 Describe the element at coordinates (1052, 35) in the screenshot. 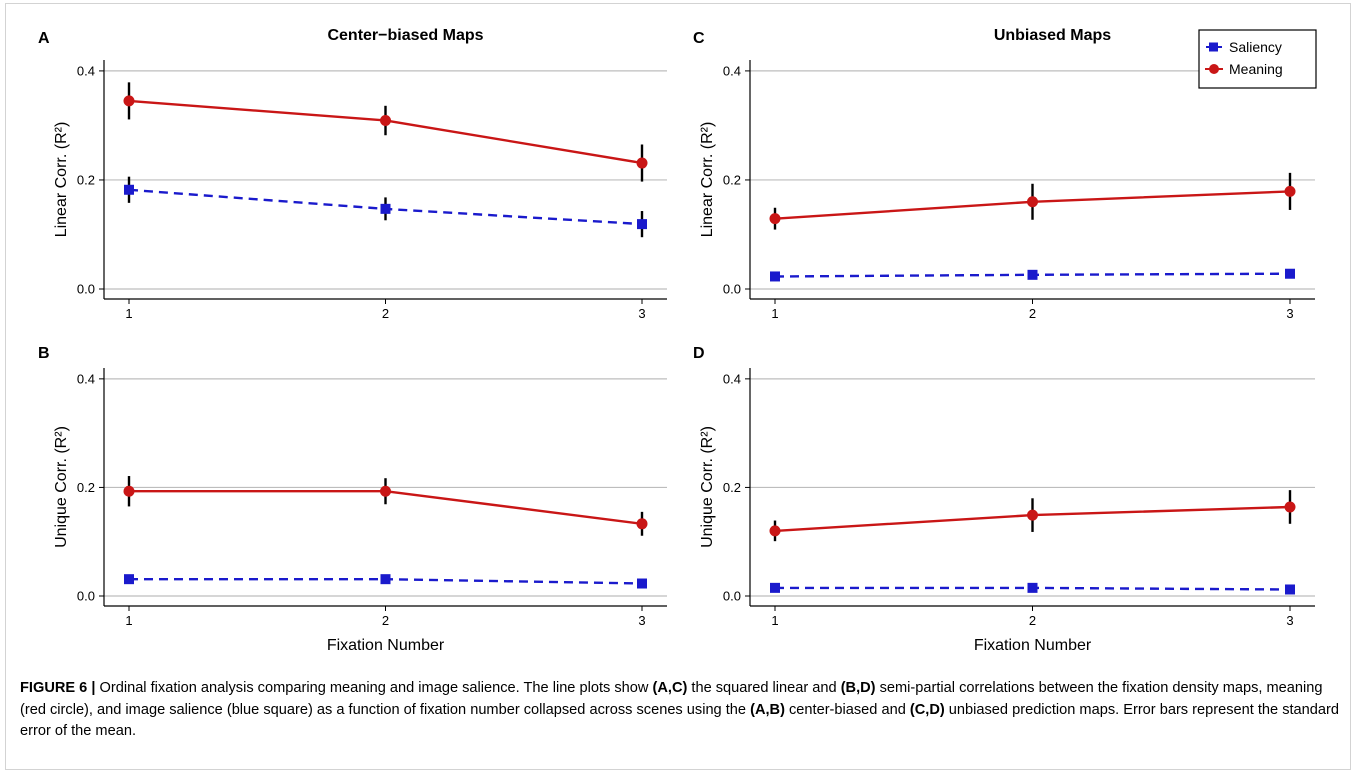

I see `chart-title: Unbiased Maps` at that location.